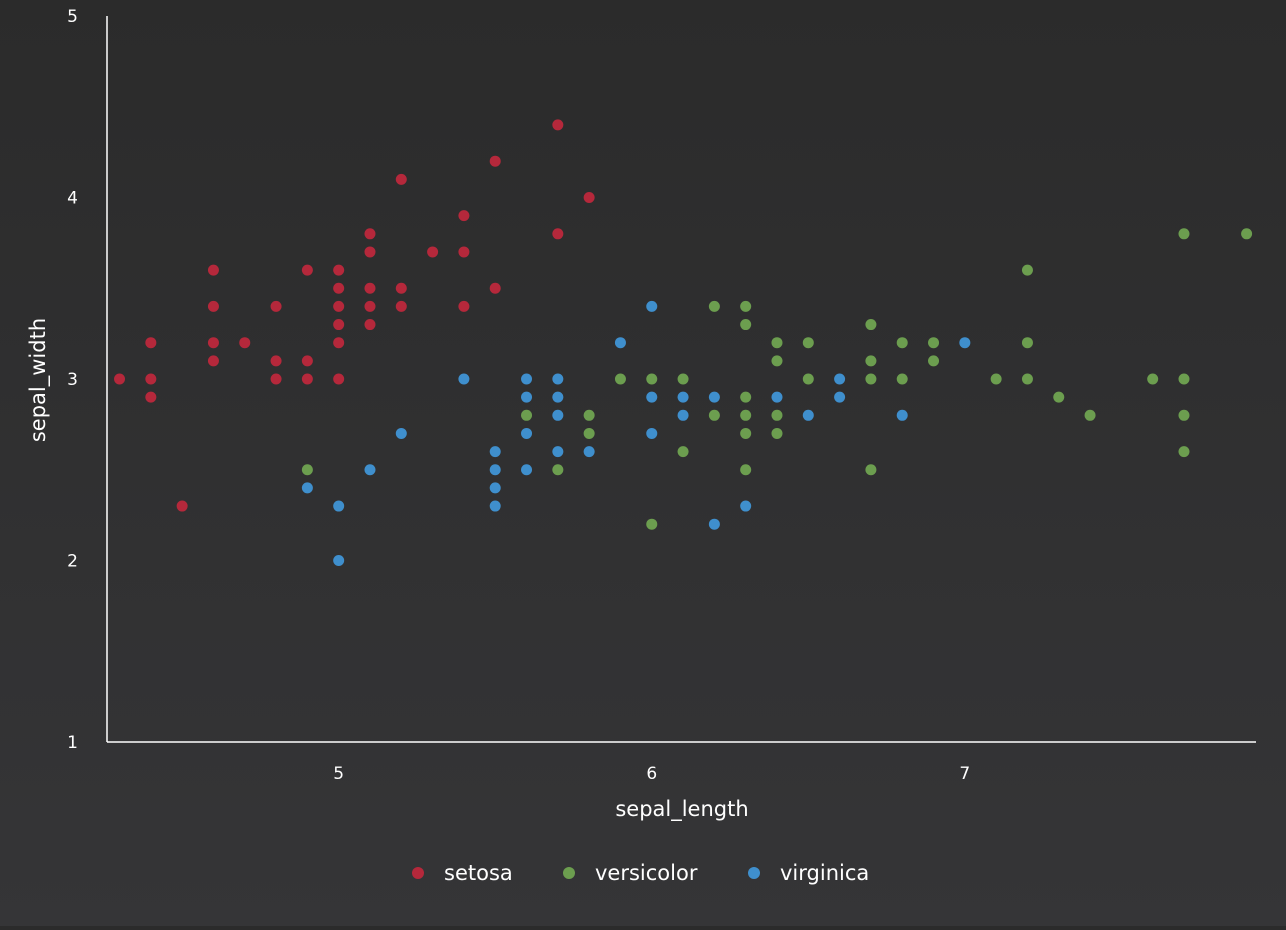 The height and width of the screenshot is (930, 1286). Describe the element at coordinates (681, 809) in the screenshot. I see `x-axis-title: sepal_length` at that location.